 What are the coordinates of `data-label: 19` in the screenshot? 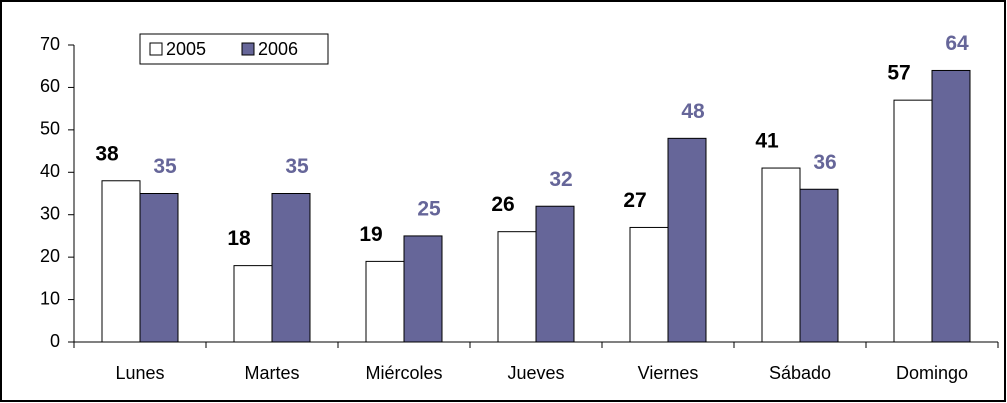 It's located at (370, 234).